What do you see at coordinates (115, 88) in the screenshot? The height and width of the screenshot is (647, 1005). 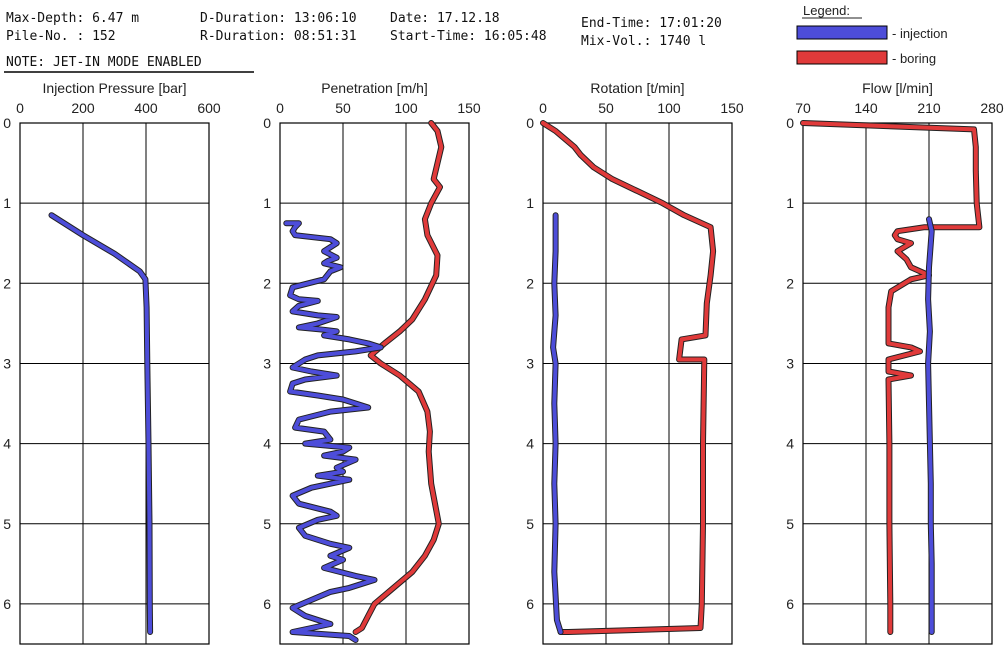 I see `injection-pressure-title: Injection Pressure [bar]` at bounding box center [115, 88].